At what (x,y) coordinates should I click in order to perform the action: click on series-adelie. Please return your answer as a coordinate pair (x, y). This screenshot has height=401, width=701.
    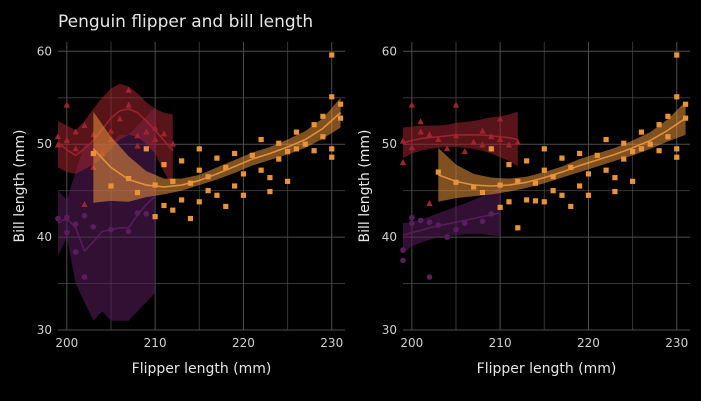
    Looking at the image, I should click on (450, 233).